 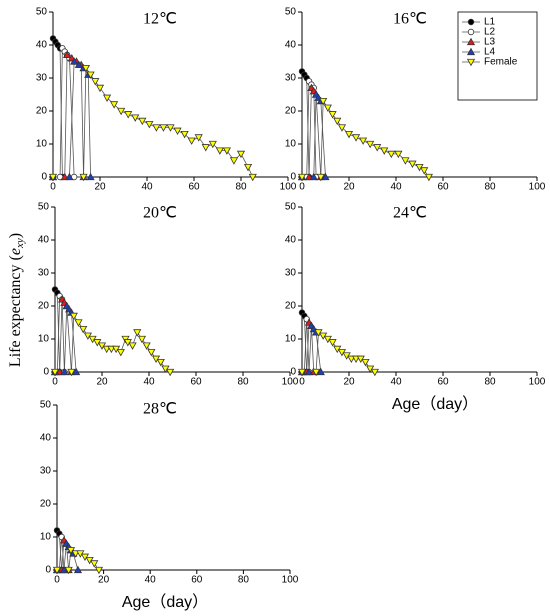 I want to click on y-tick-label: 20, so click(x=291, y=111).